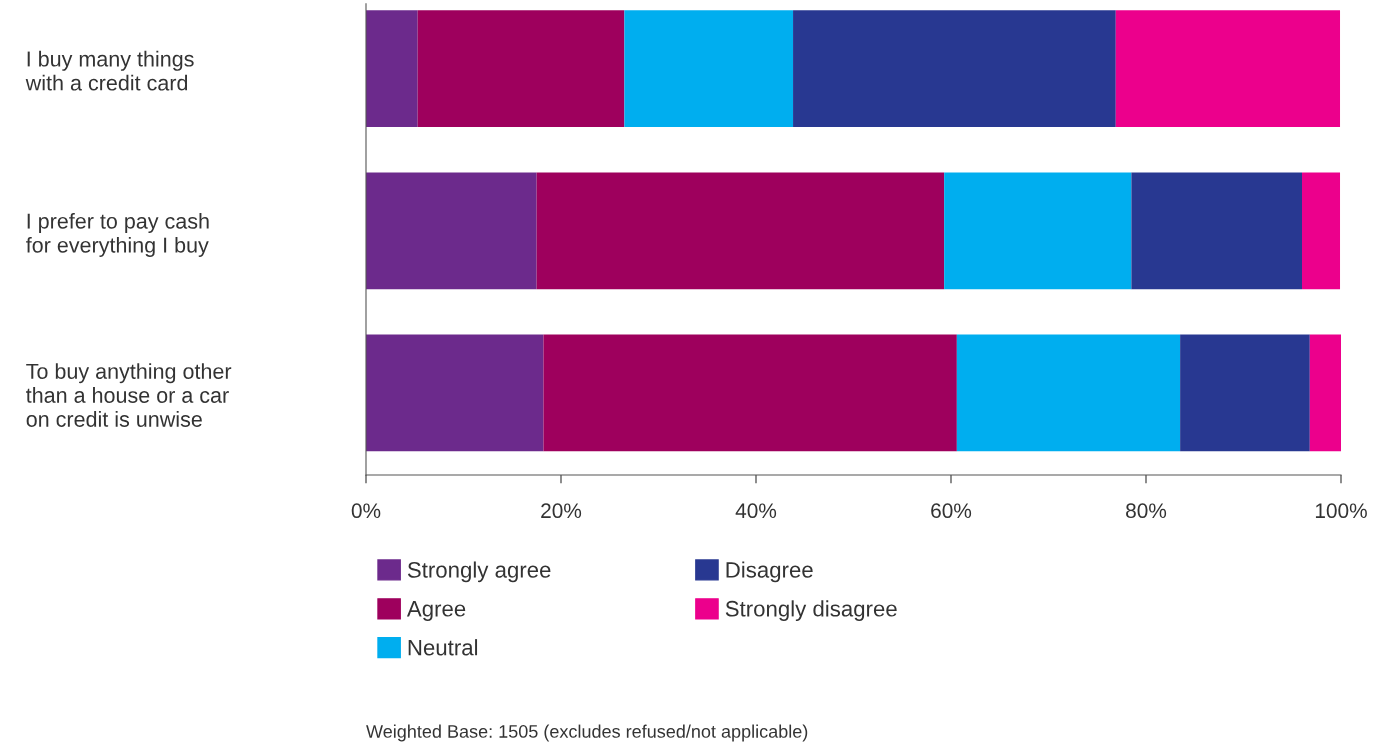 The height and width of the screenshot is (752, 1398). I want to click on y-tick-label: To buy anything other than a house or a car on credit is unwise, so click(129, 395).